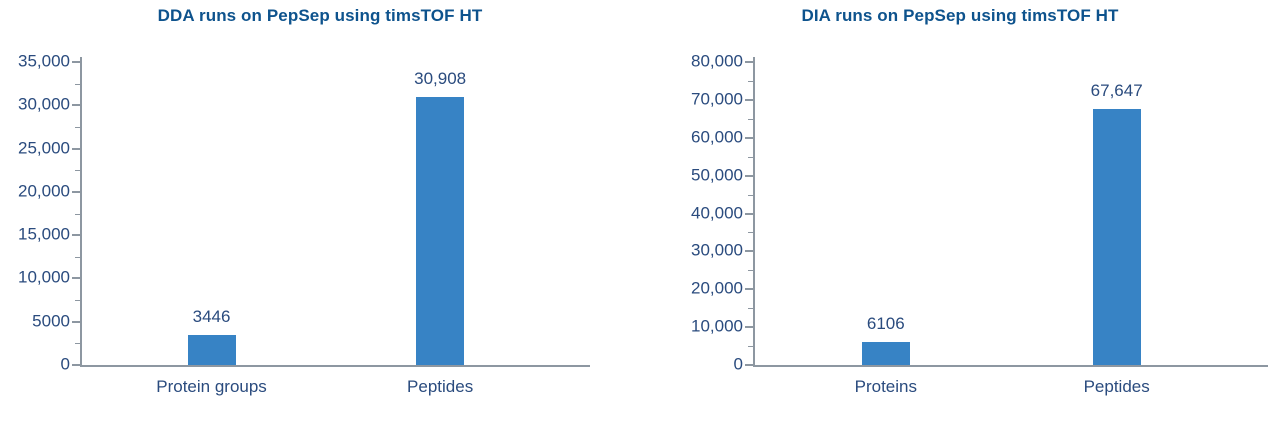 The height and width of the screenshot is (448, 1280). Describe the element at coordinates (211, 386) in the screenshot. I see `x-category-label: Protein groups` at that location.